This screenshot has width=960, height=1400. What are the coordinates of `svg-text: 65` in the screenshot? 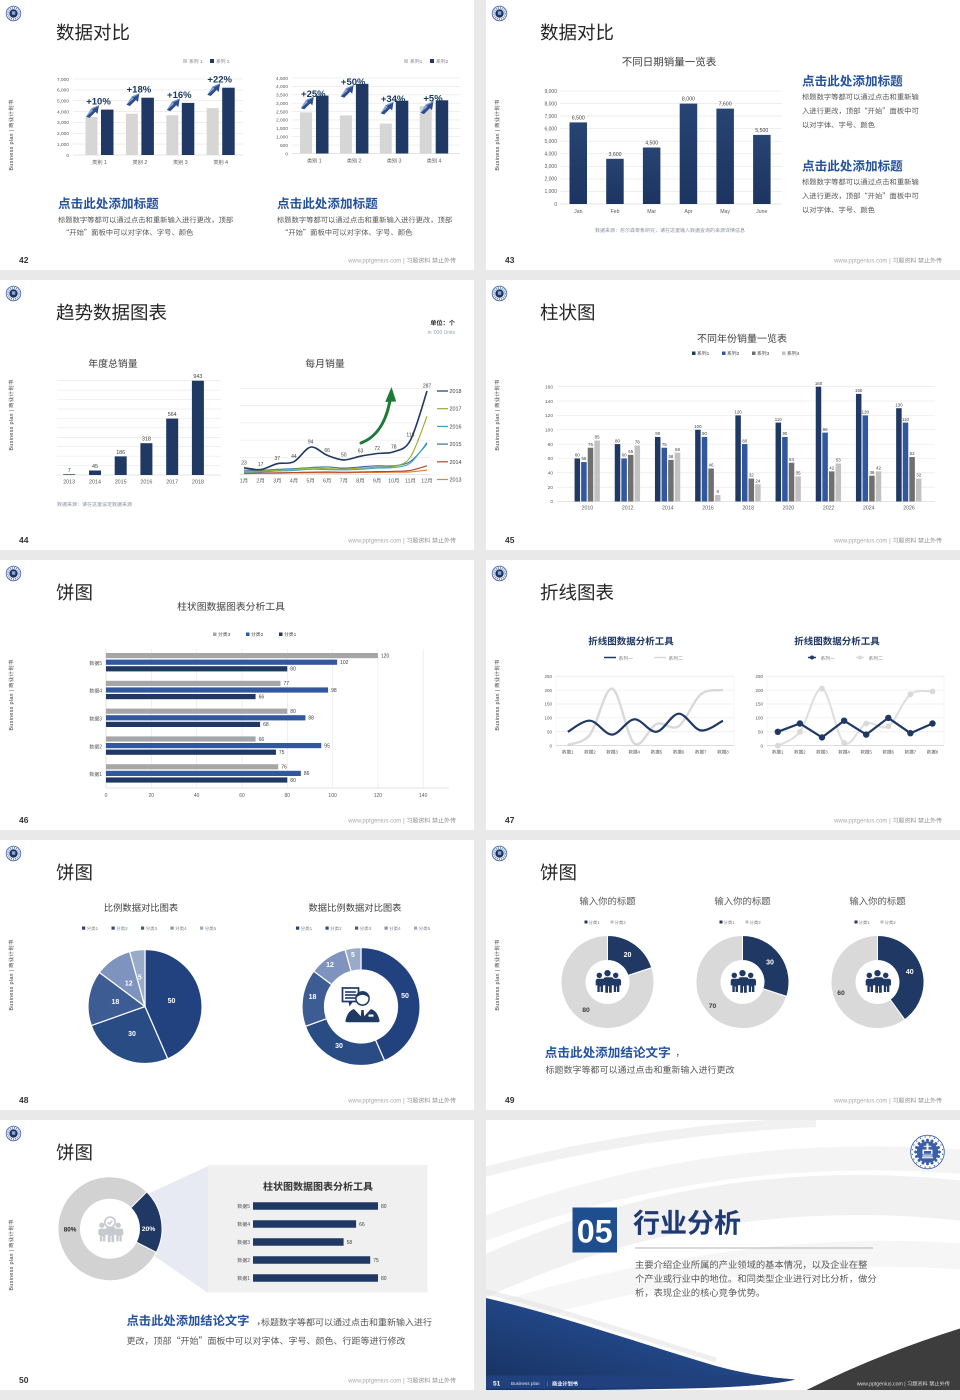 It's located at (630, 452).